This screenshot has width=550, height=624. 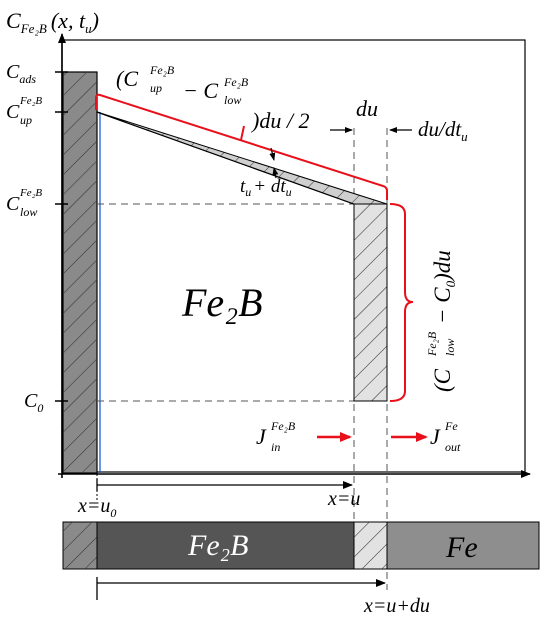 I want to click on label-c-up: CFe₂B up, so click(x=24, y=111).